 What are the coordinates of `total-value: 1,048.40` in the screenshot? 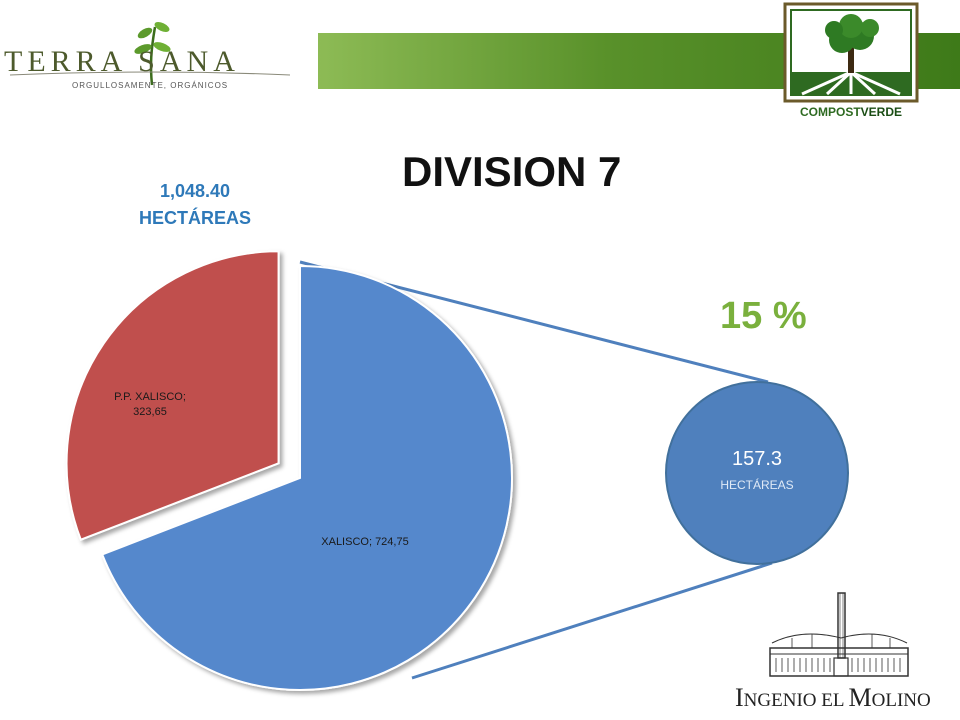 It's located at (195, 191).